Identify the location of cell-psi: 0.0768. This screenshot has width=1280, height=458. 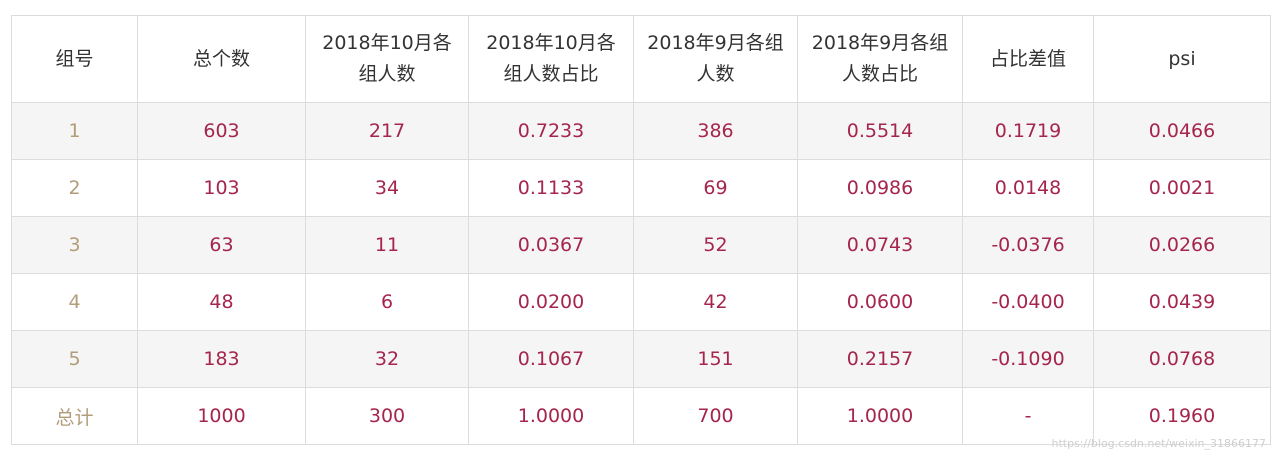
(1182, 359).